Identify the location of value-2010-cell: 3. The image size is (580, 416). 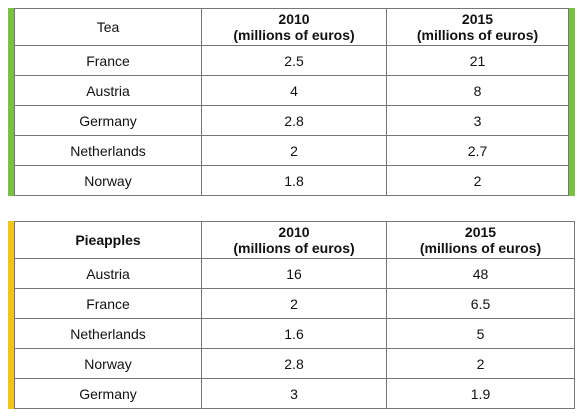
(294, 393).